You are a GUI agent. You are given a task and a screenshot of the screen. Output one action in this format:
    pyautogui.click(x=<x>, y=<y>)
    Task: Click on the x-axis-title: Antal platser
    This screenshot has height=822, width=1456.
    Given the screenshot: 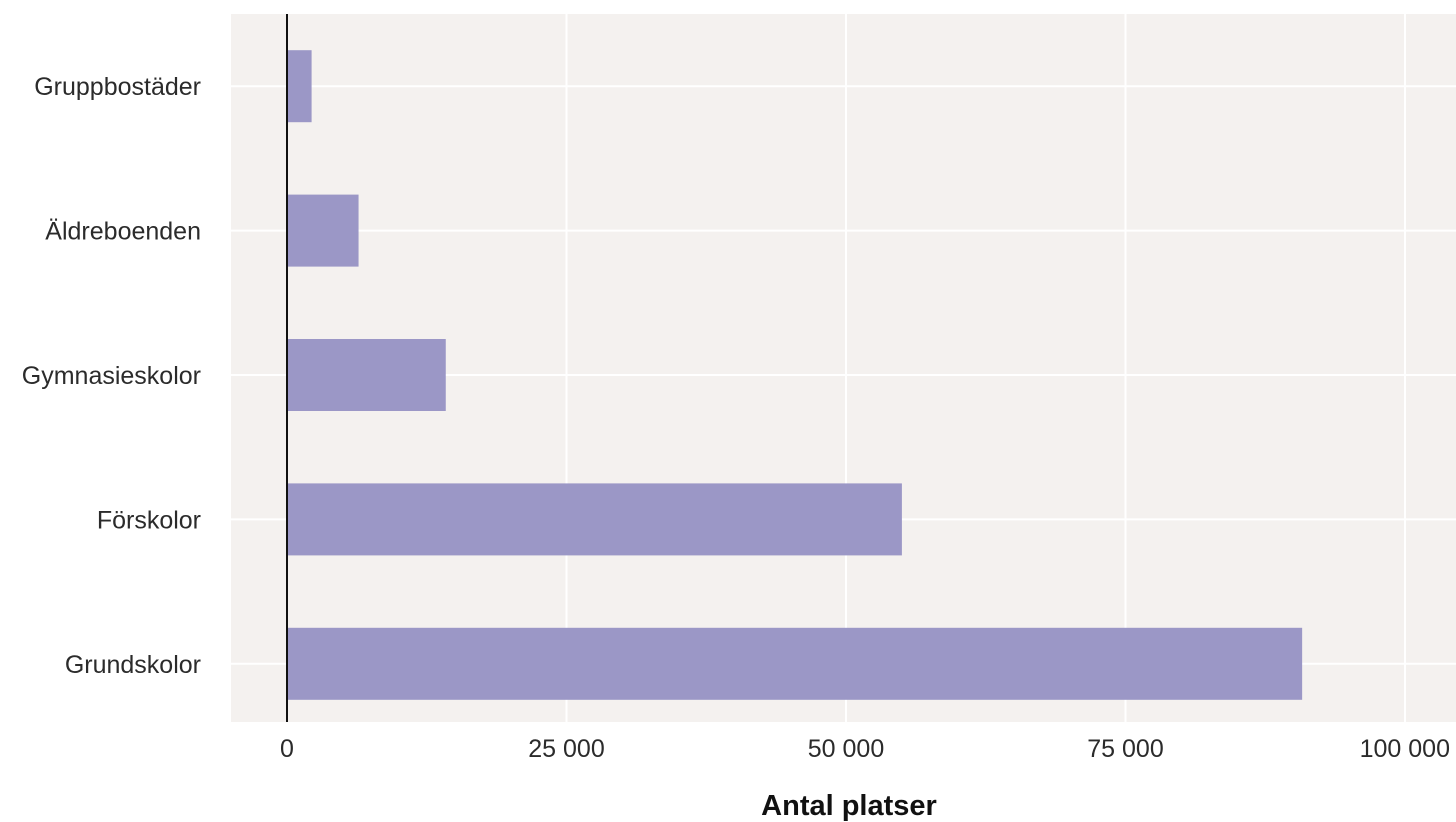 What is the action you would take?
    pyautogui.click(x=849, y=806)
    